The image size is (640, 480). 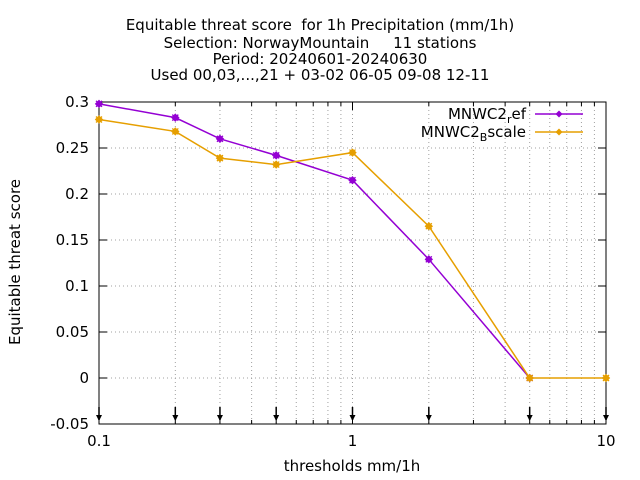 What do you see at coordinates (605, 441) in the screenshot?
I see `x-tick-label: 10` at bounding box center [605, 441].